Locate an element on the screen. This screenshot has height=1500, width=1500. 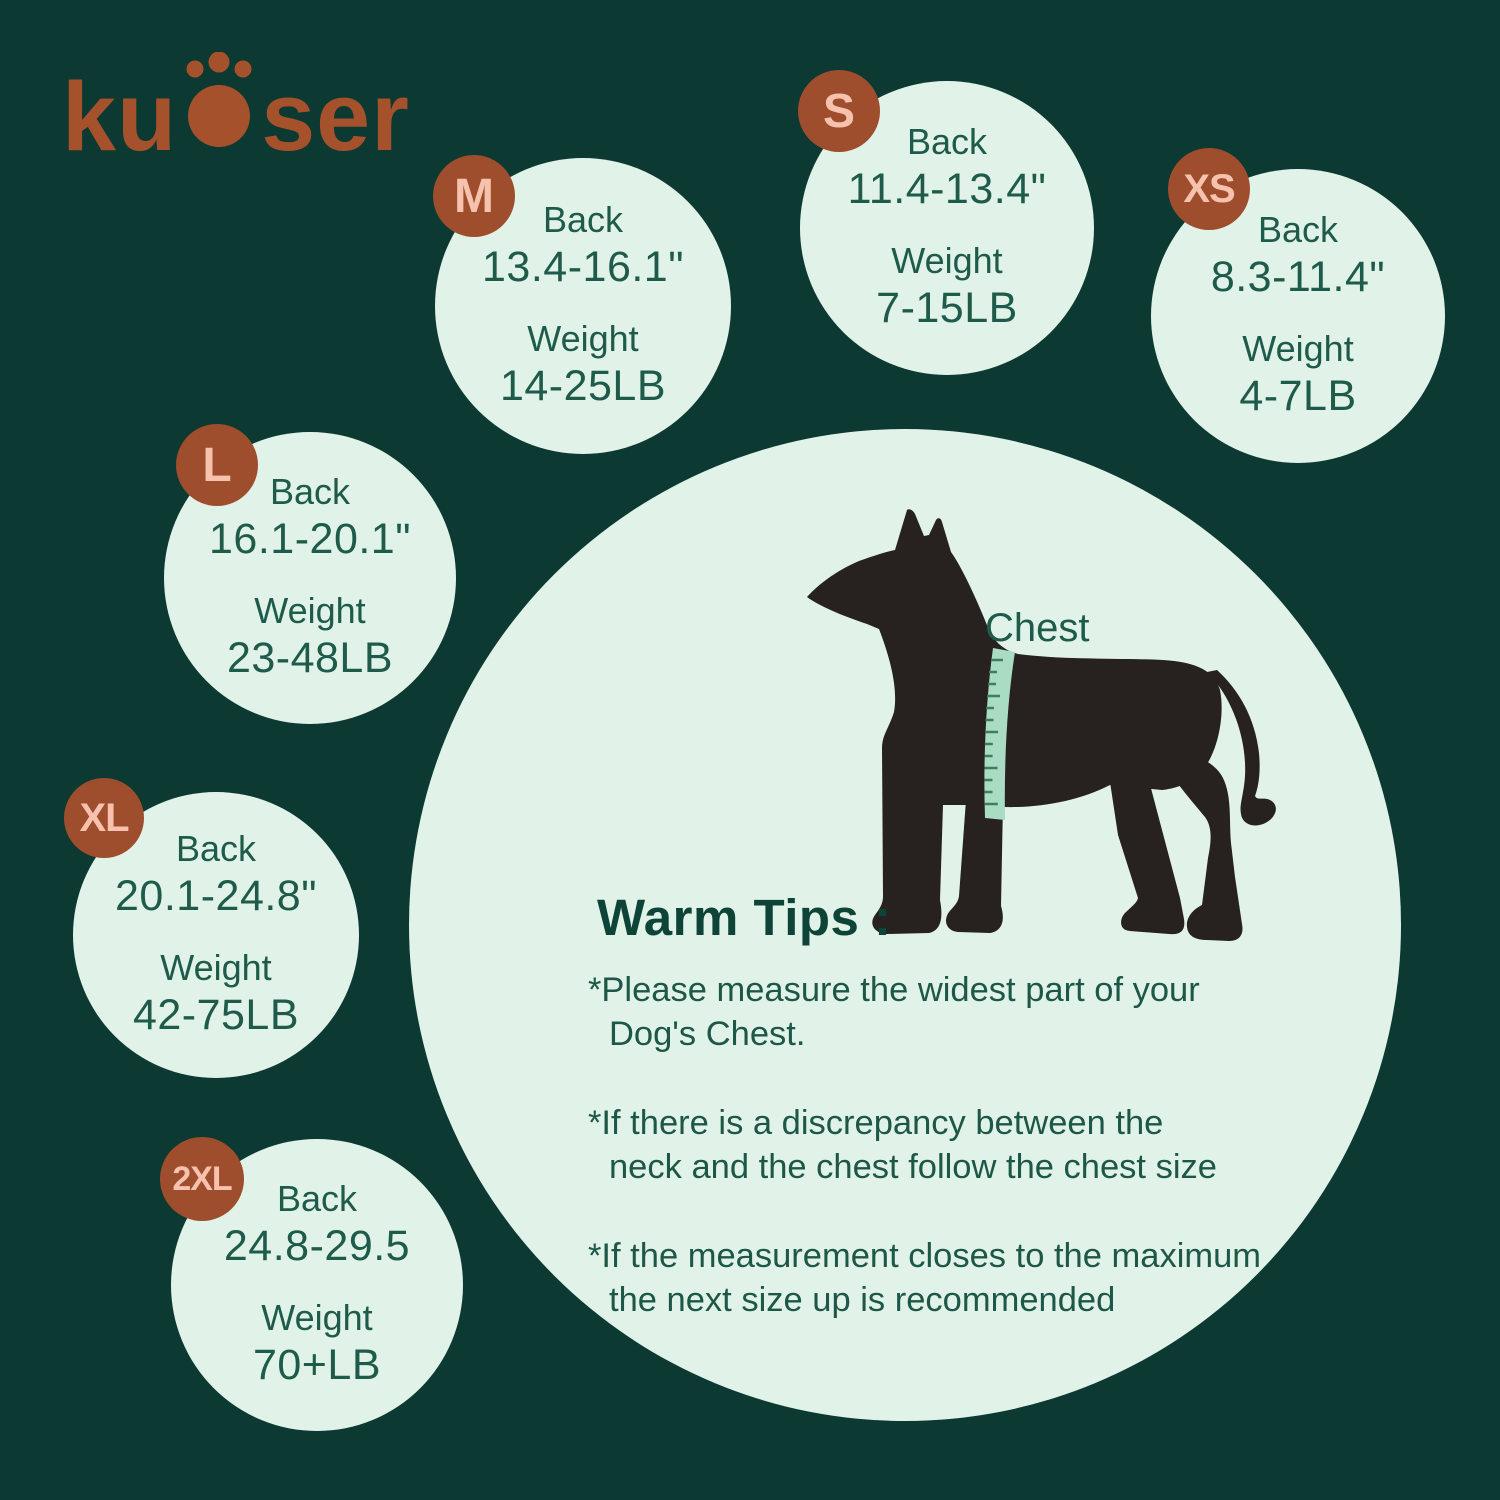
dog-silhouette is located at coordinates (1043, 725).